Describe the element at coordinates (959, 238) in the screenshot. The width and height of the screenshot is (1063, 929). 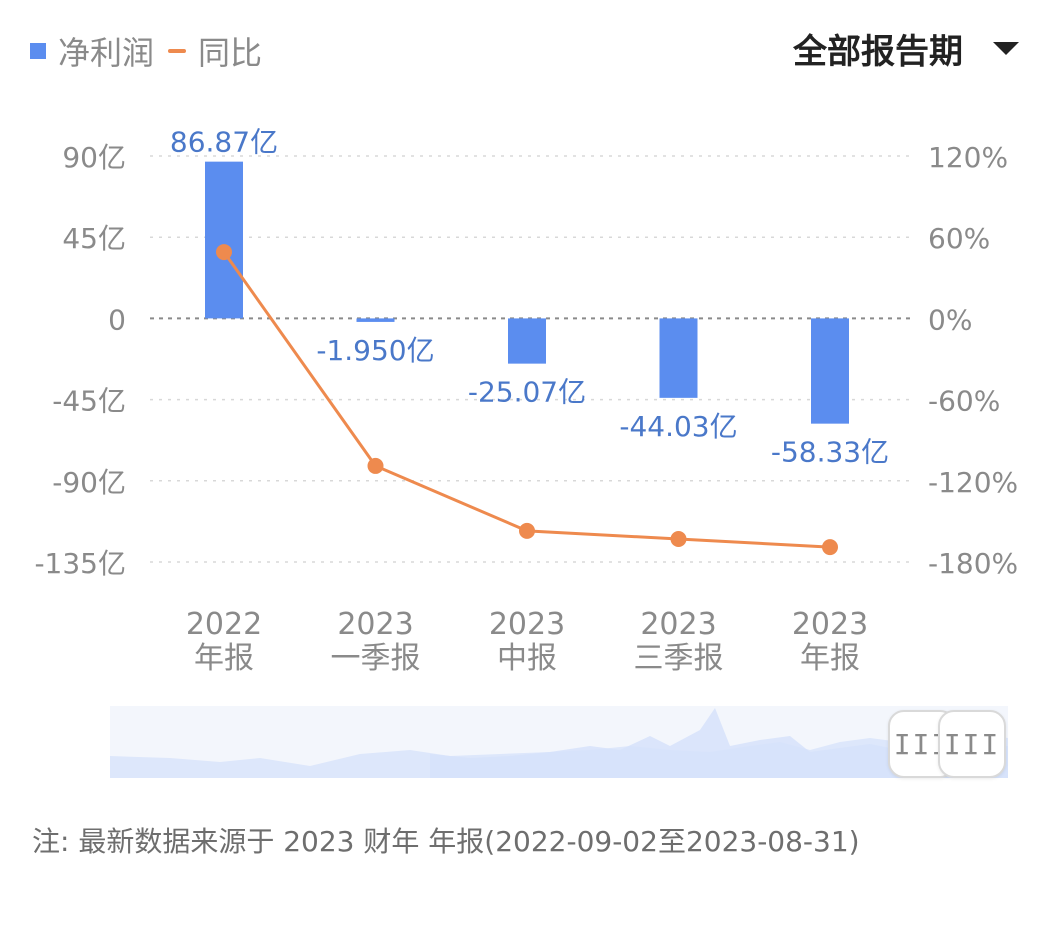
I see `y-right-tick-label: 60%` at that location.